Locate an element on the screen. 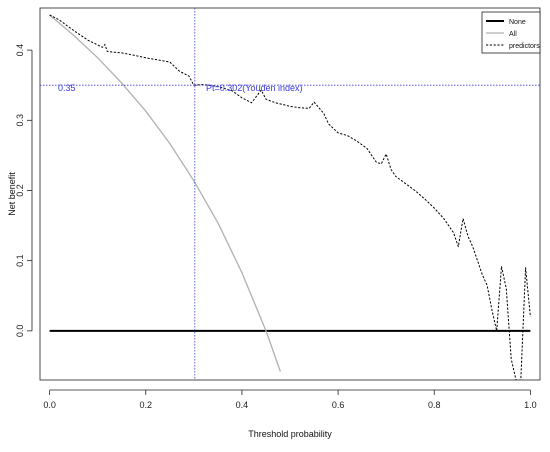  y-tick-label: 0.2 is located at coordinates (20, 190).